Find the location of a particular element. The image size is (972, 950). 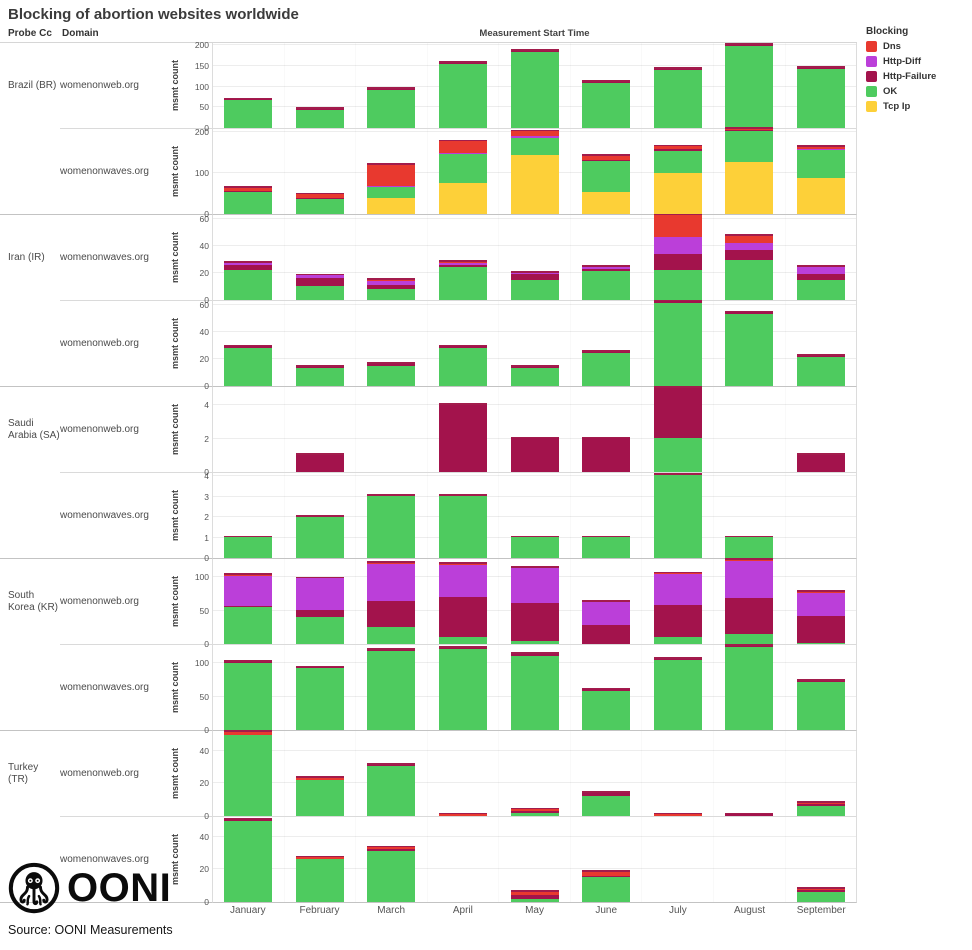

x-tick-label: March is located at coordinates (391, 910).